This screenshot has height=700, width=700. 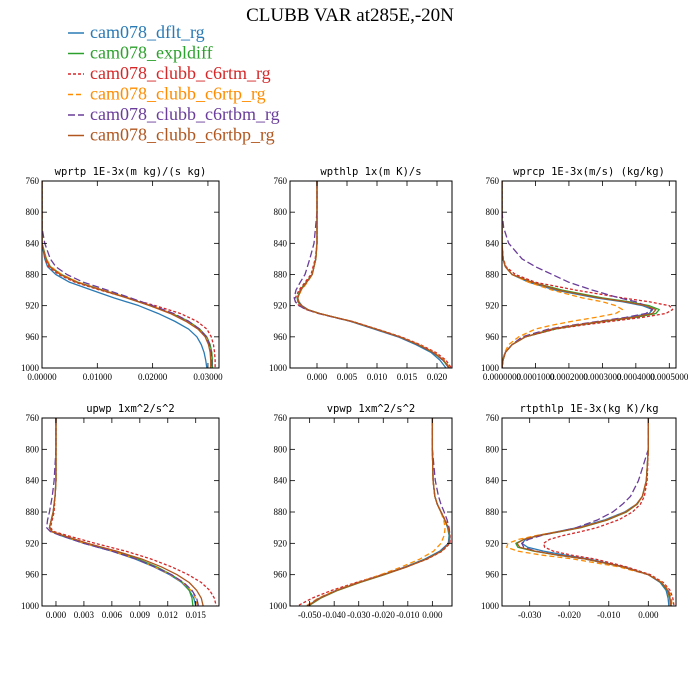 What do you see at coordinates (493, 512) in the screenshot?
I see `panel-5-ytick-label-3: 880` at bounding box center [493, 512].